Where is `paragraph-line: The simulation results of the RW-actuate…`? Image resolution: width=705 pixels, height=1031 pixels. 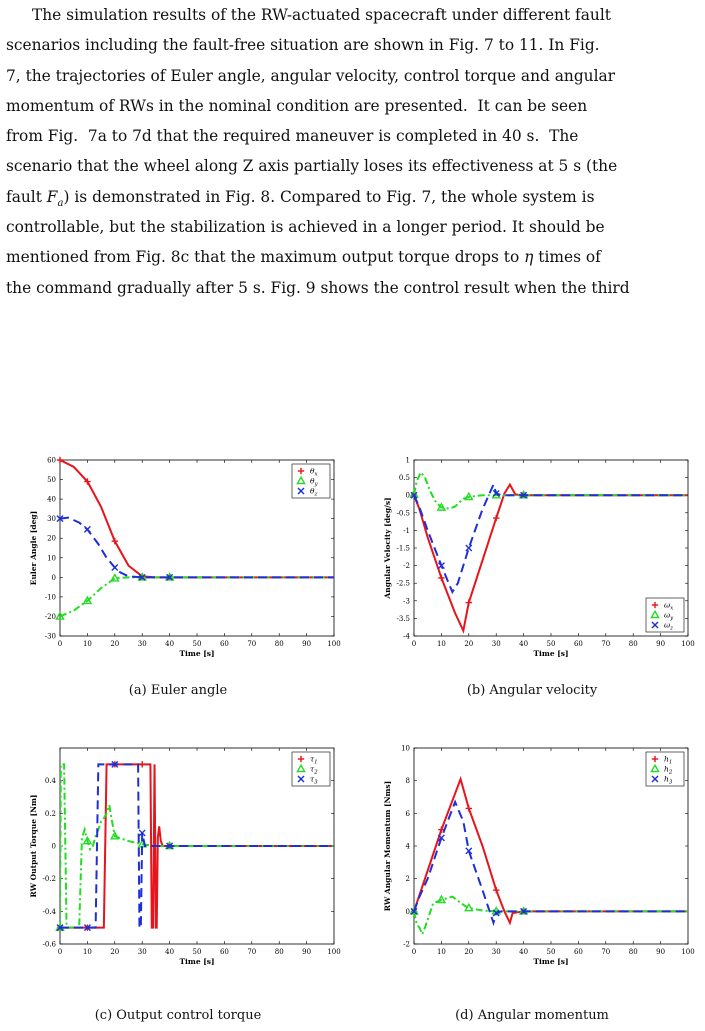
paragraph-line: The simulation results of the RW-actuate… is located at coordinates (321, 15).